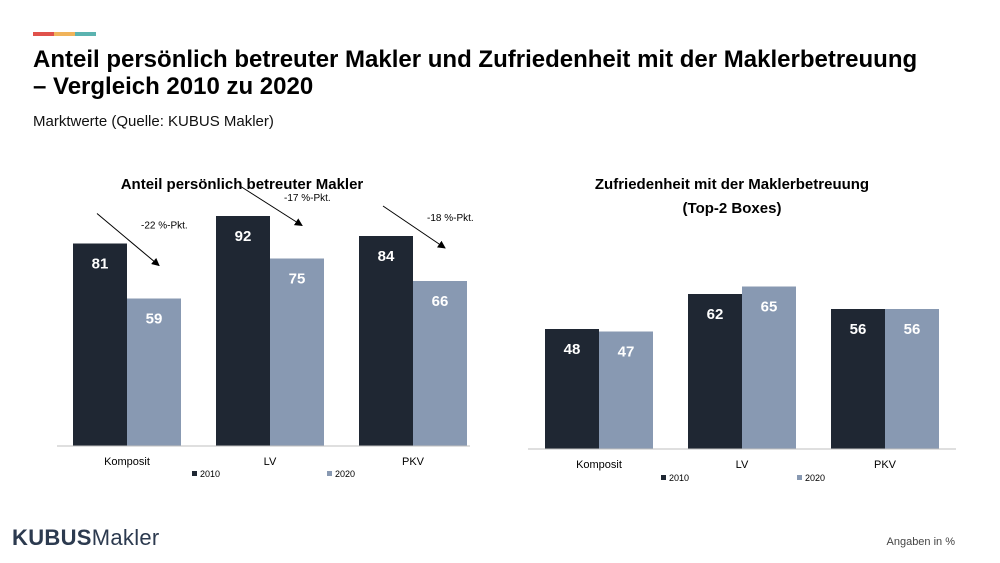  I want to click on footnote-units: Angaben in %, so click(921, 542).